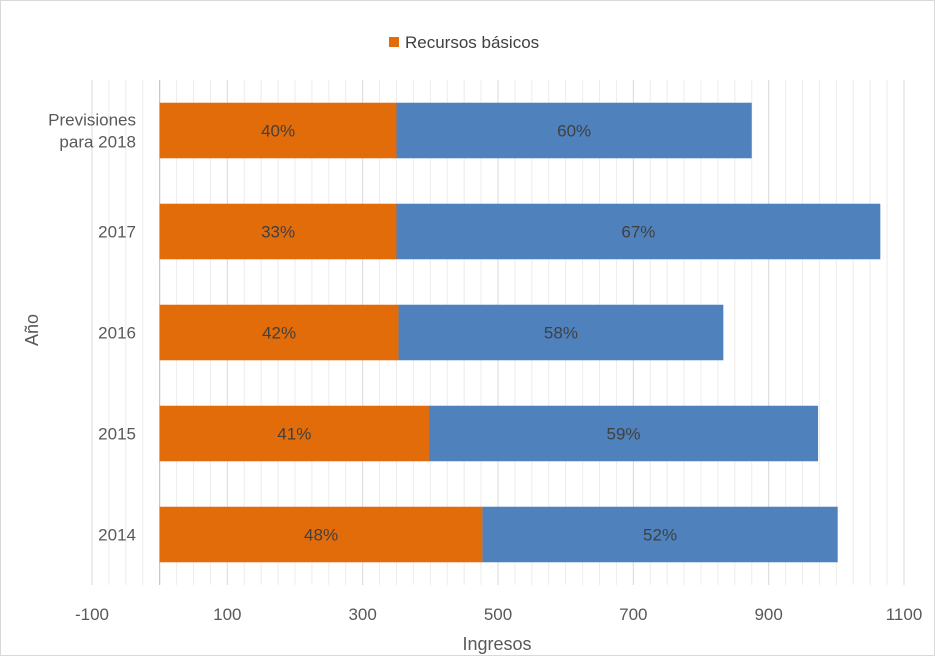 This screenshot has width=935, height=656. What do you see at coordinates (472, 42) in the screenshot?
I see `legend-label-recursos-basicos: Recursos básicos` at bounding box center [472, 42].